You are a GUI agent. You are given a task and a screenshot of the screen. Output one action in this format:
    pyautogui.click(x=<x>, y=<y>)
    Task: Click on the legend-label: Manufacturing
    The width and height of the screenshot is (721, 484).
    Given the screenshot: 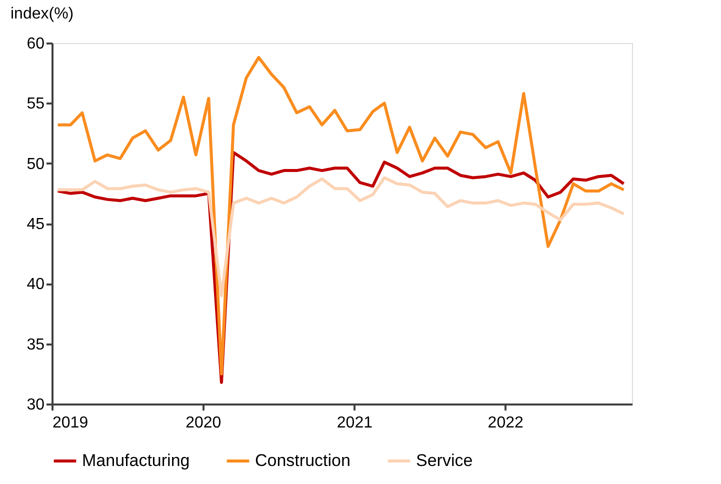 What is the action you would take?
    pyautogui.click(x=136, y=460)
    